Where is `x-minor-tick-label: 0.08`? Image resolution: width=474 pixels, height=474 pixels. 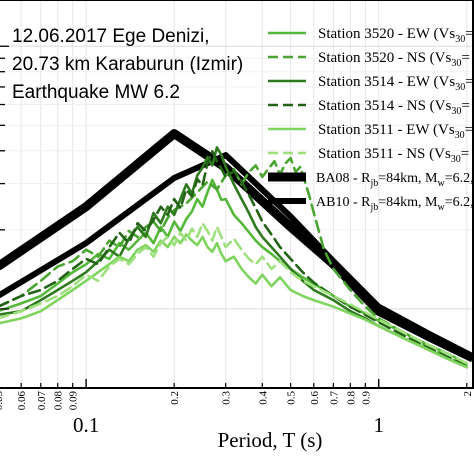
x-minor-tick-label: 0.08 is located at coordinates (59, 401).